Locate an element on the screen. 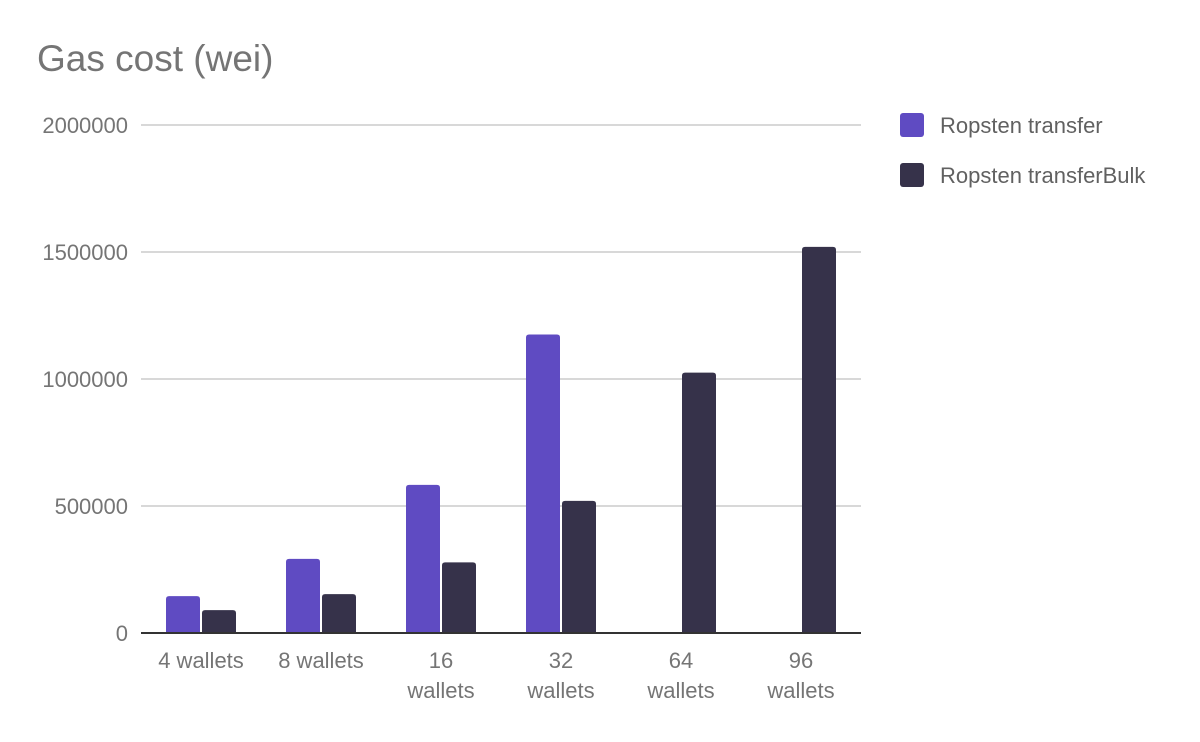 The width and height of the screenshot is (1200, 742). y-axis-ticks: 0 500000 1000000 1500000 2000000 is located at coordinates (85, 379).